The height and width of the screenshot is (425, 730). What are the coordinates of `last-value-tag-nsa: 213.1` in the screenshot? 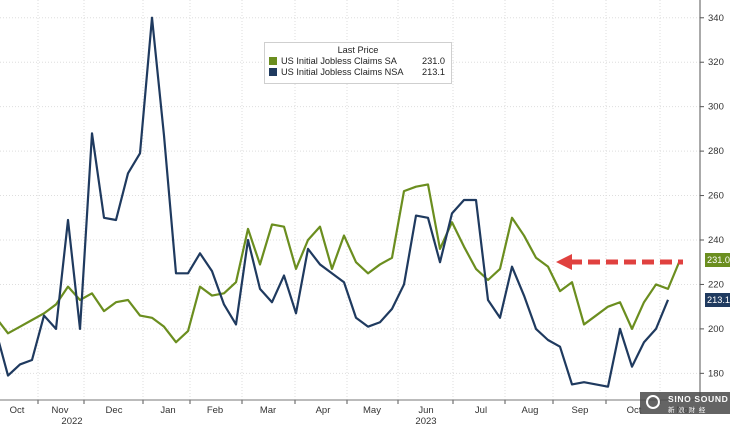 It's located at (717, 299).